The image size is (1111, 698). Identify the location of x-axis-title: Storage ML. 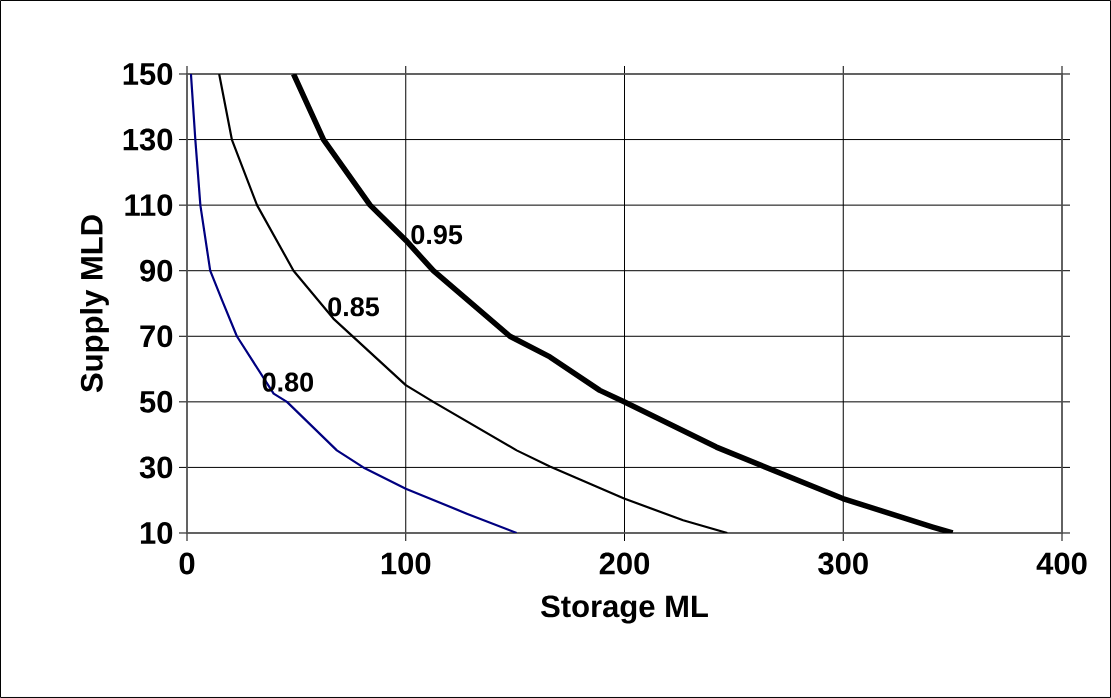
(624, 609).